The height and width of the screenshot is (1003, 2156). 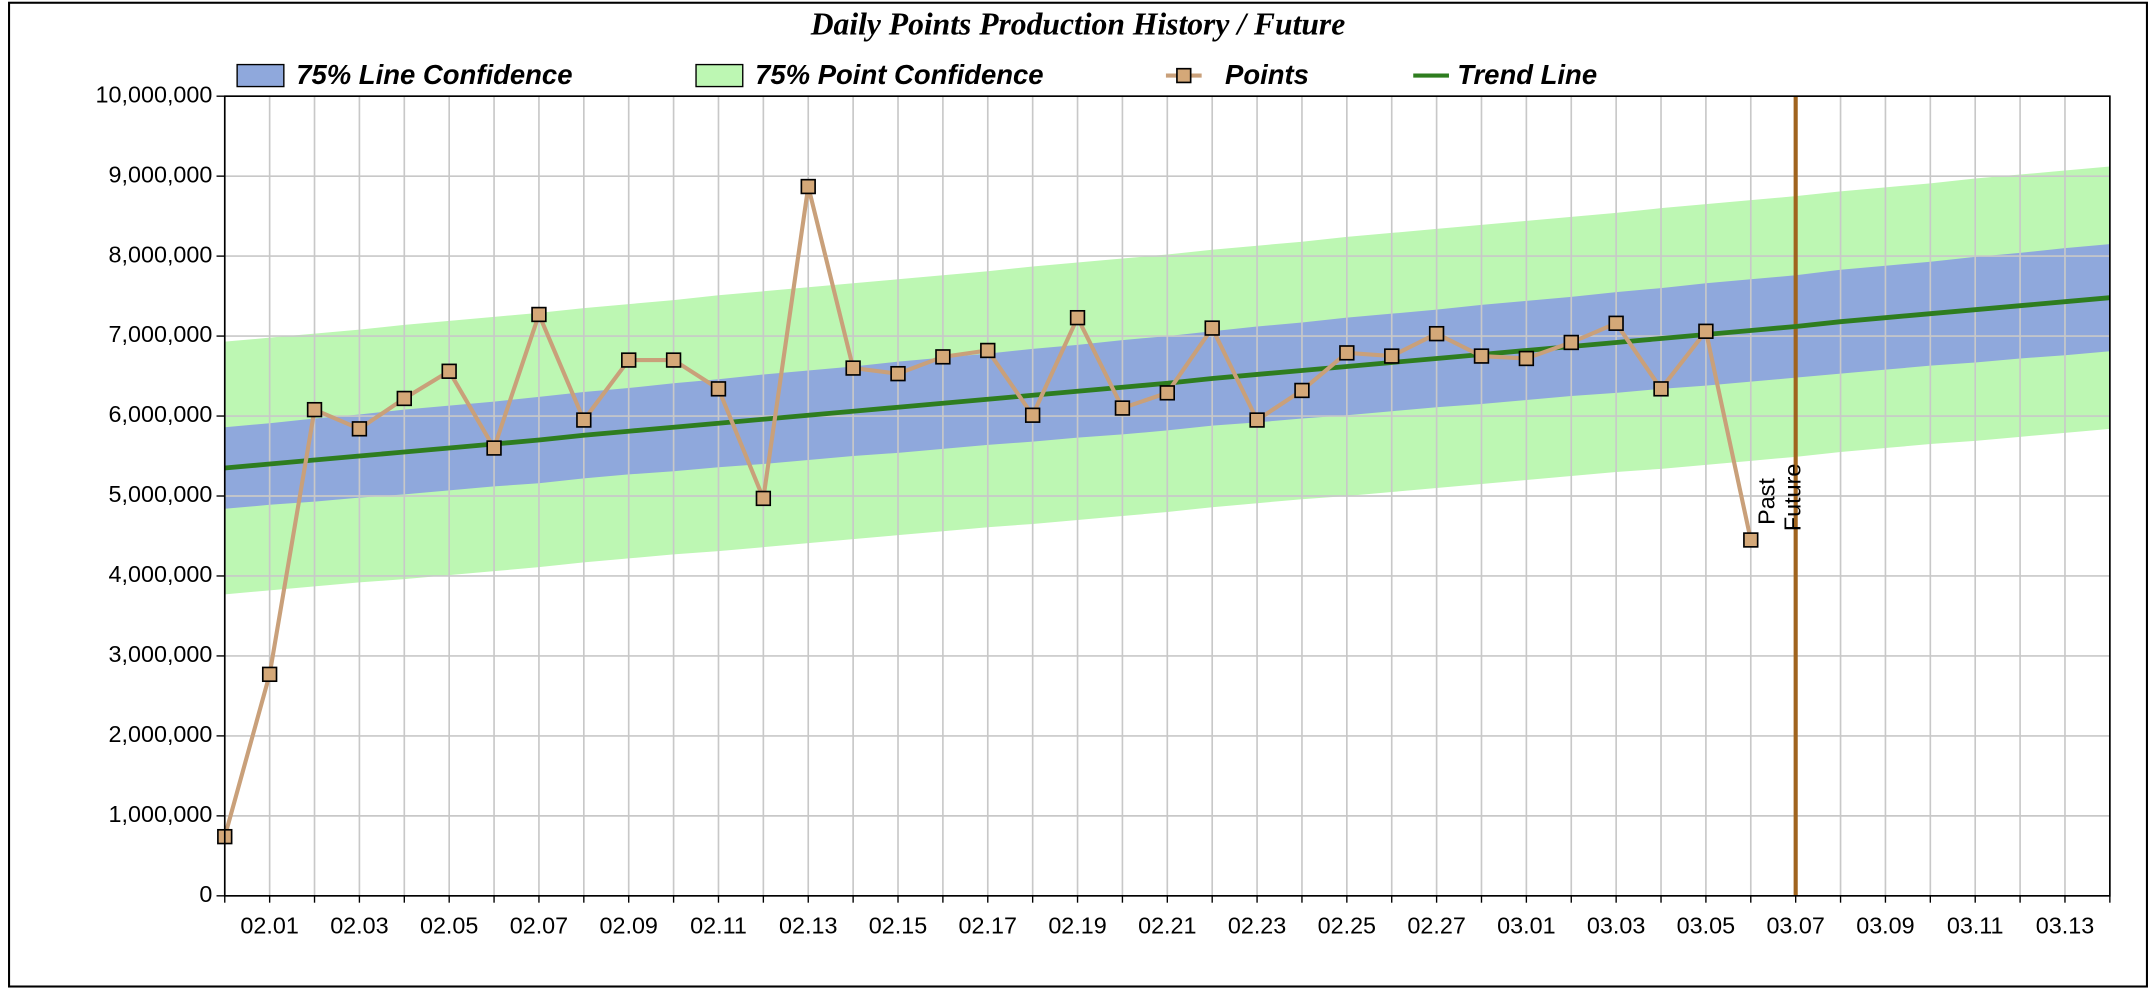 I want to click on x-tick-label: 02.01, so click(x=269, y=926).